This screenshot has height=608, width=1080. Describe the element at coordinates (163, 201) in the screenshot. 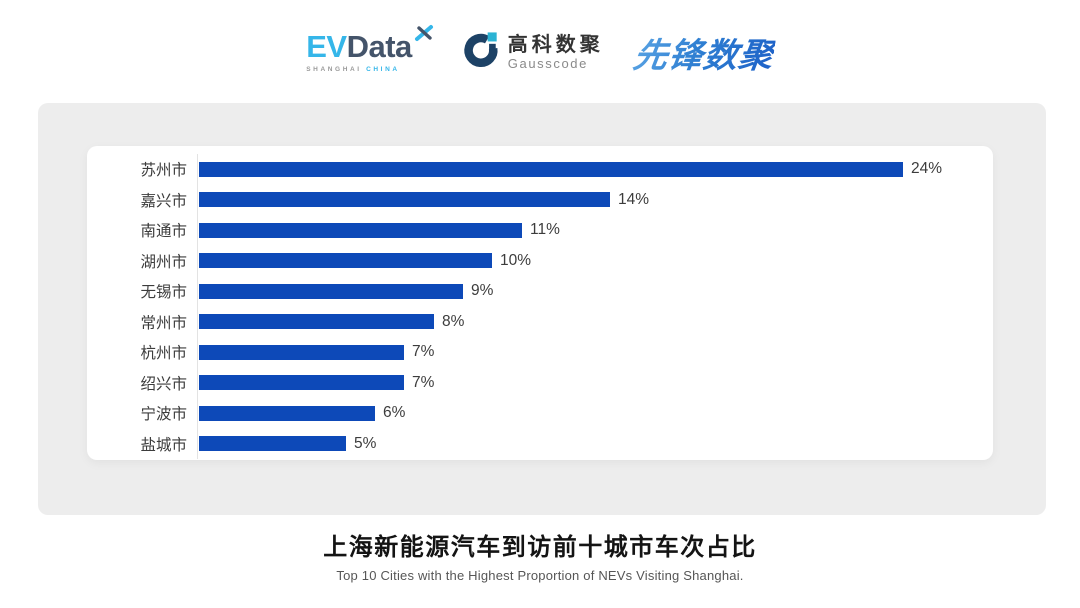

I see `bar-category-label: 嘉兴市` at that location.